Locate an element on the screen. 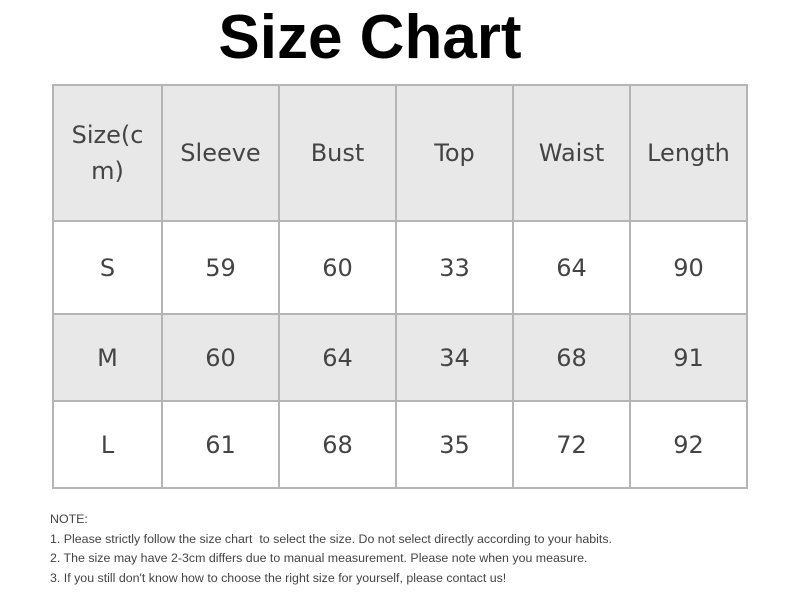 The width and height of the screenshot is (800, 600). table-cell: 59 is located at coordinates (220, 267).